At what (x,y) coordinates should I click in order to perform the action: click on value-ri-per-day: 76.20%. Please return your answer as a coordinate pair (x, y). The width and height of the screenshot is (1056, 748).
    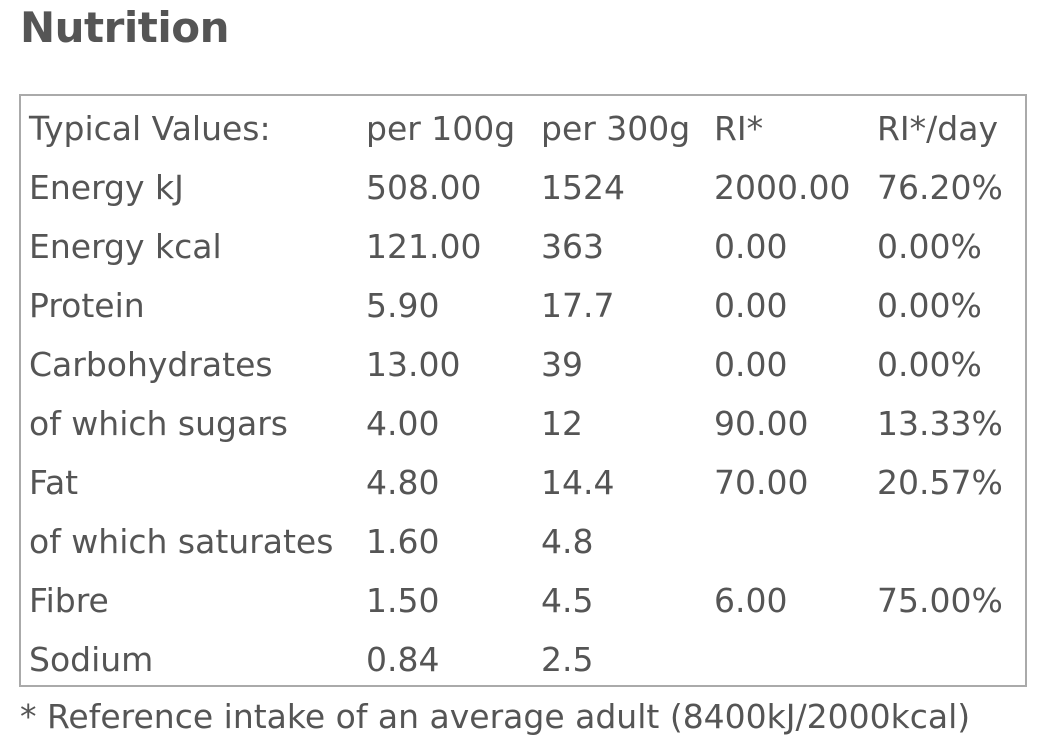
    Looking at the image, I should click on (940, 187).